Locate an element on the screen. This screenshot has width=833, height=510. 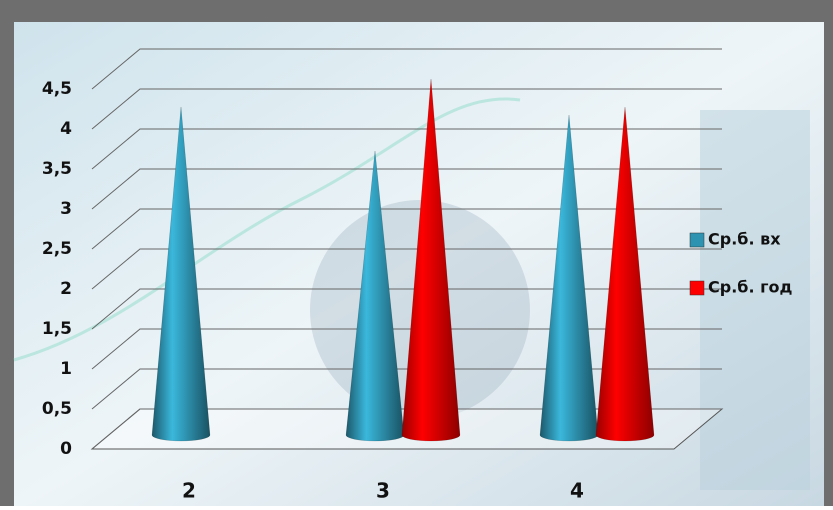
legend-label: Ср.б. год is located at coordinates (750, 287).